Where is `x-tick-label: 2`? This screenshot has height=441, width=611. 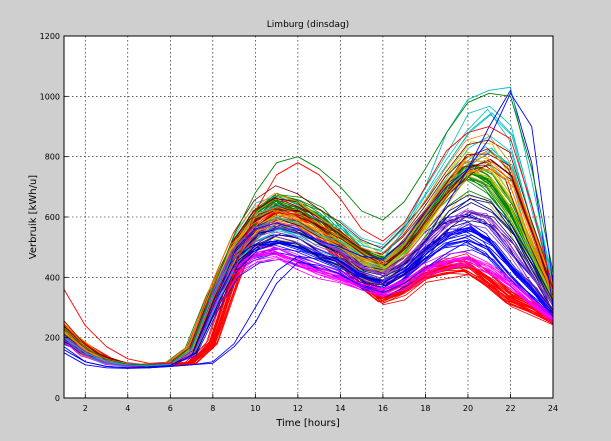 x-tick-label: 2 is located at coordinates (85, 408).